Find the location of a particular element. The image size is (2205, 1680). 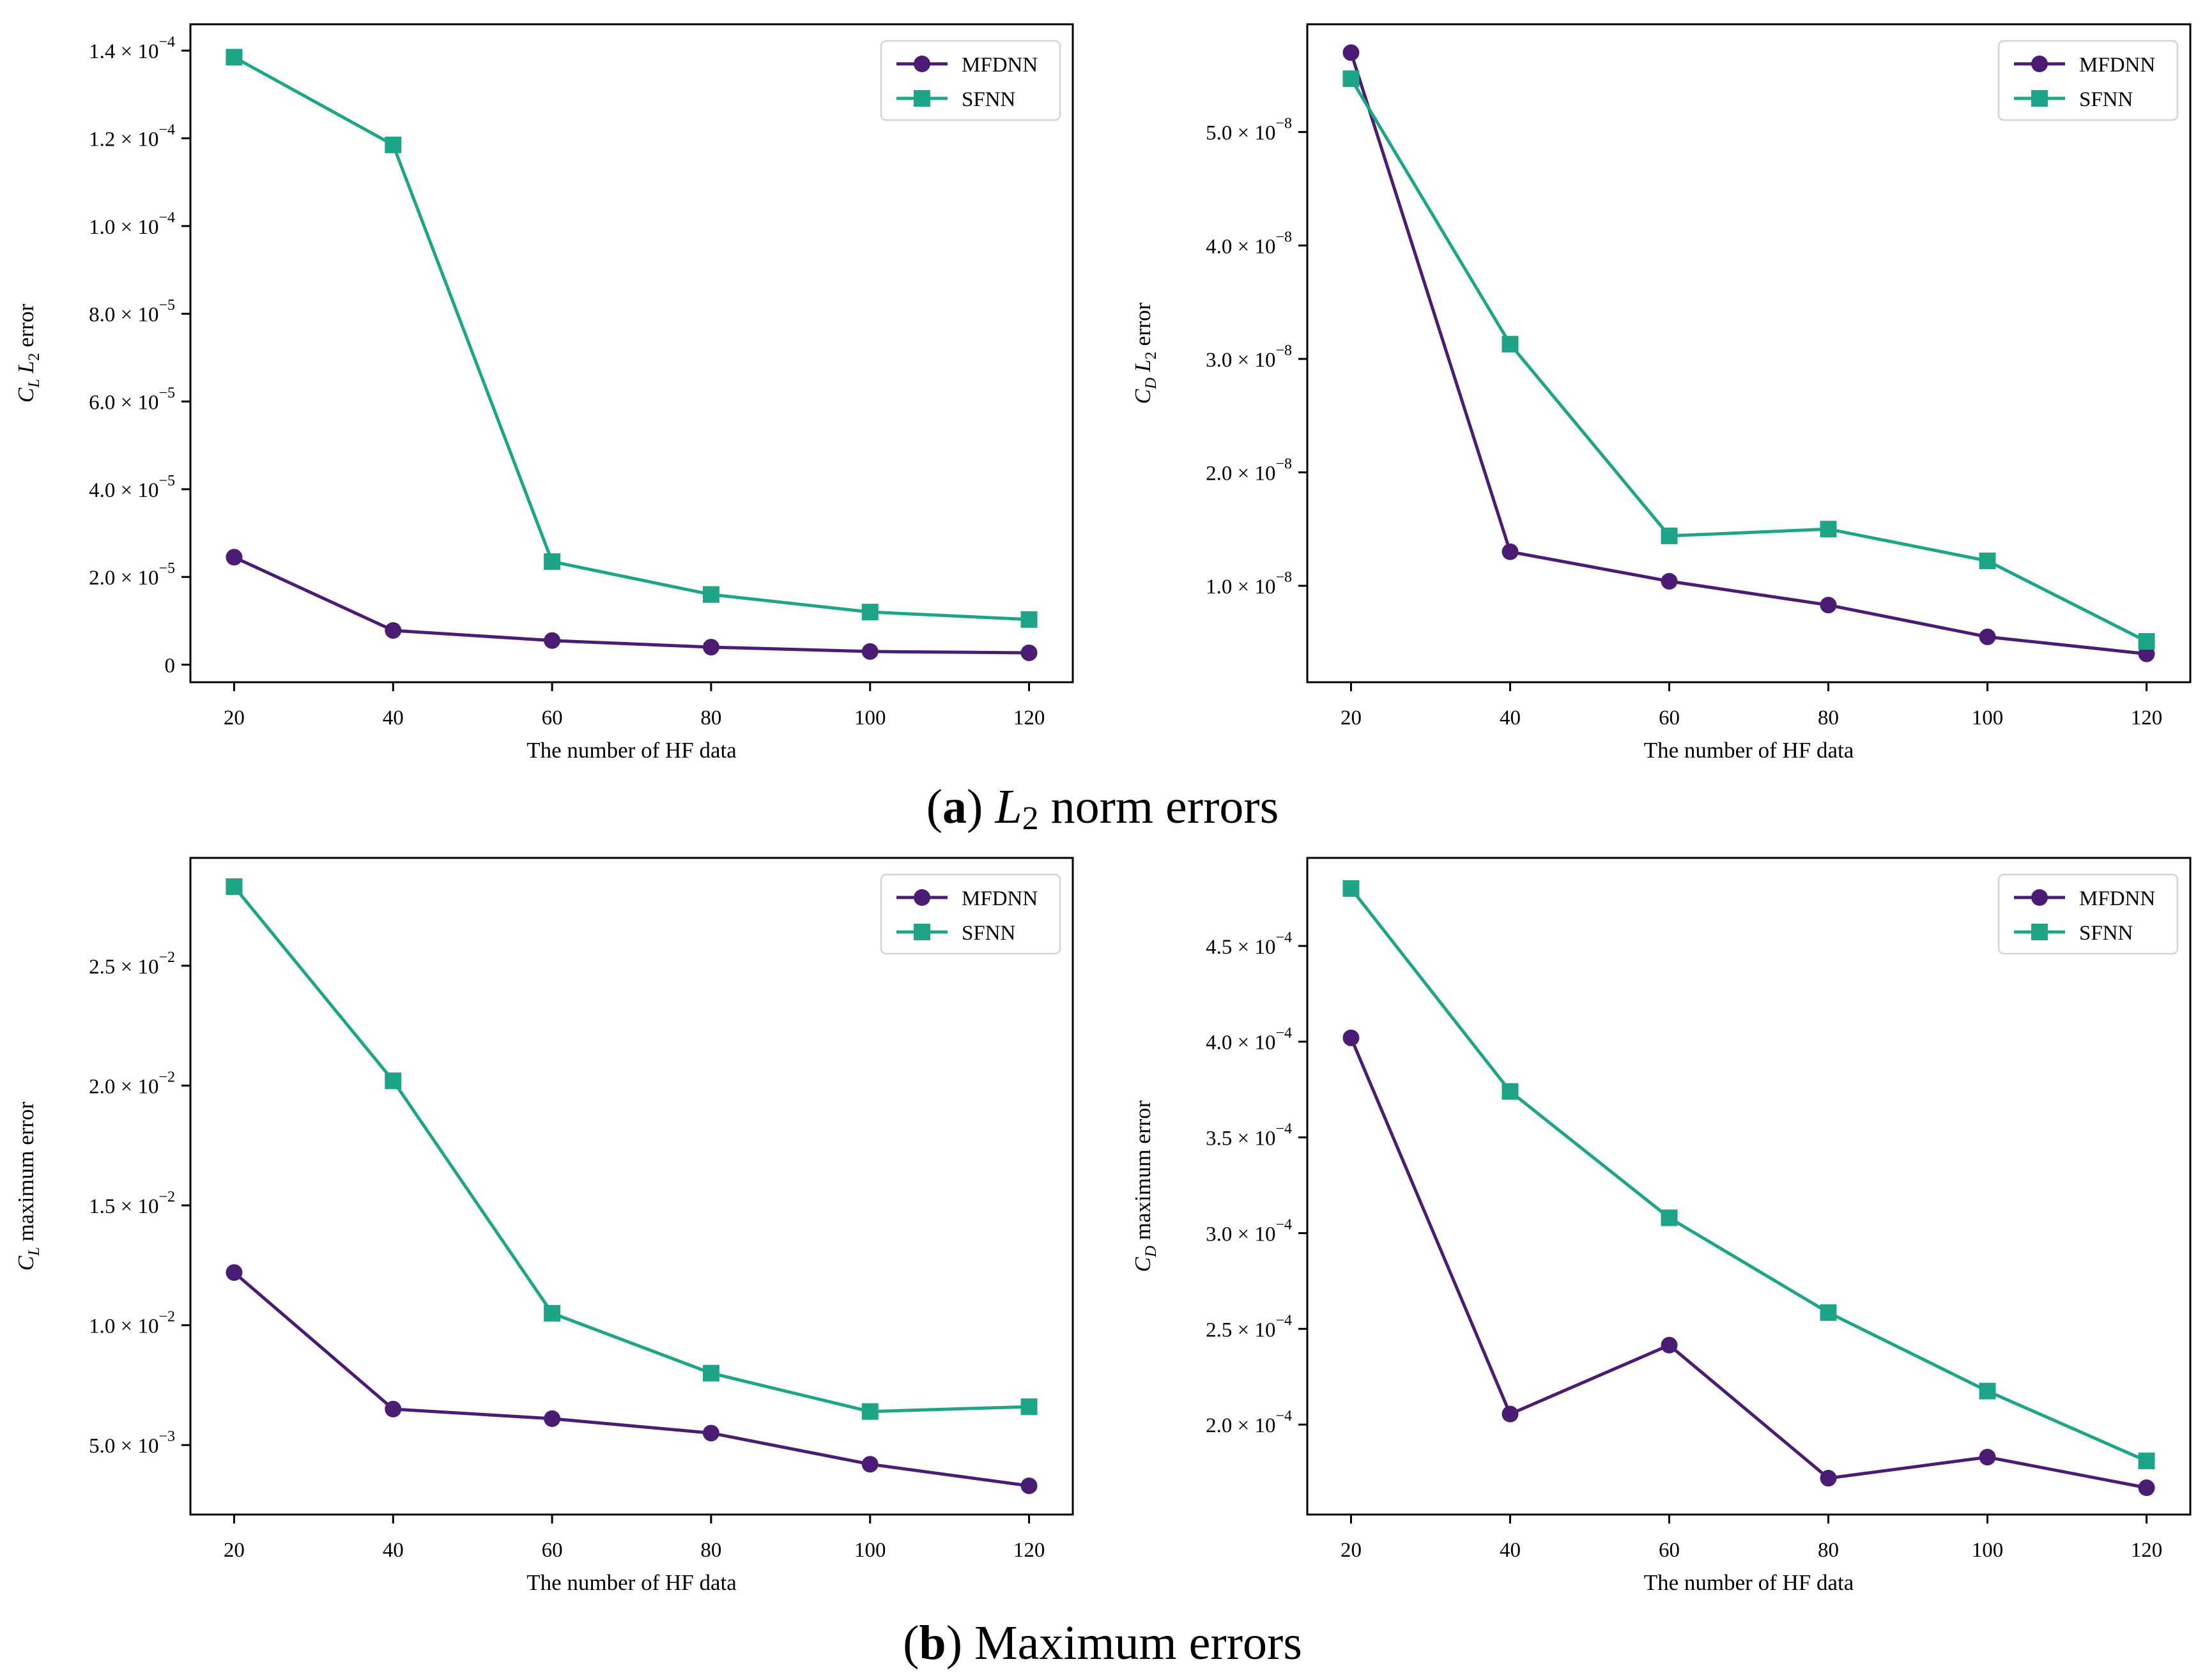

caption-b-text: Maximum errors is located at coordinates (1132, 1643).